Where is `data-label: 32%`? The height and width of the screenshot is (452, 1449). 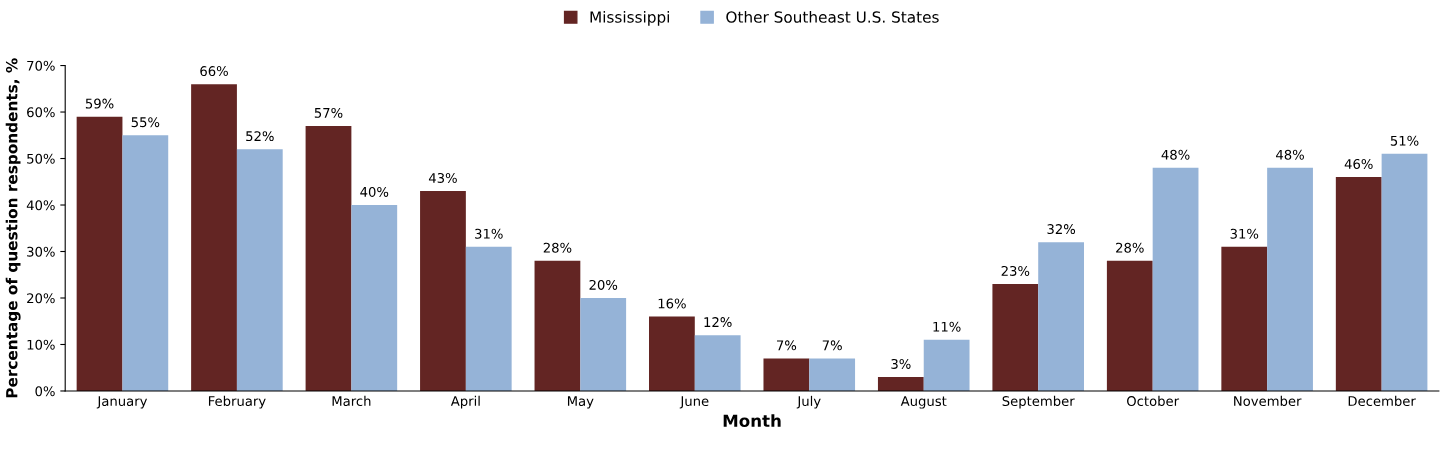 data-label: 32% is located at coordinates (1061, 229).